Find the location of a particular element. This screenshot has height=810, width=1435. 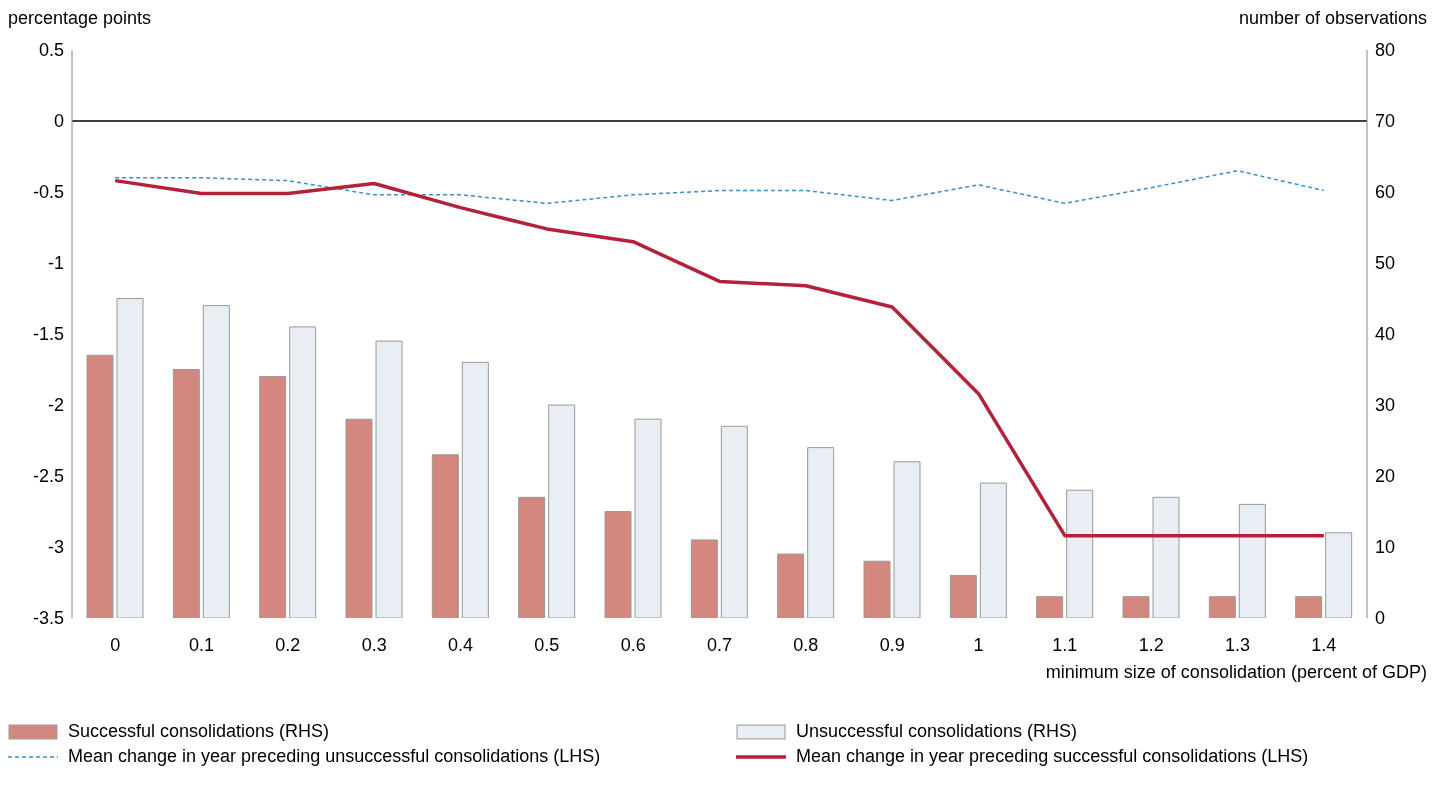

x-tick-label: 1.2 is located at coordinates (1151, 644).